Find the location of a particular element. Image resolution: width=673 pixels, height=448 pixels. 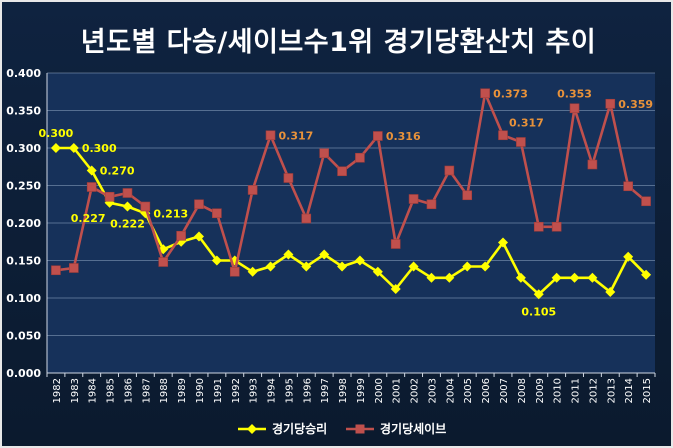

y-tick-label: 0.400 is located at coordinates (23, 73).